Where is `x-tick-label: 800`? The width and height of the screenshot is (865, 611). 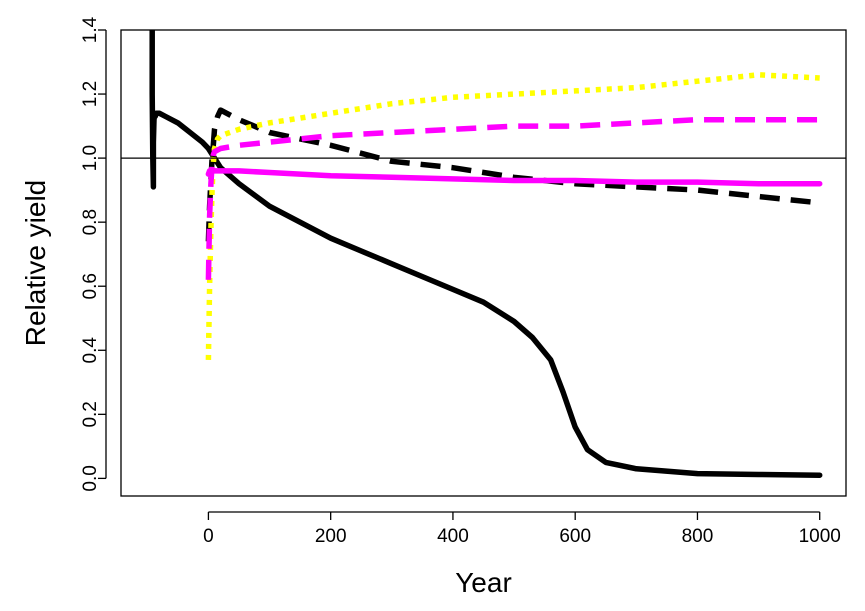
x-tick-label: 800 is located at coordinates (698, 536).